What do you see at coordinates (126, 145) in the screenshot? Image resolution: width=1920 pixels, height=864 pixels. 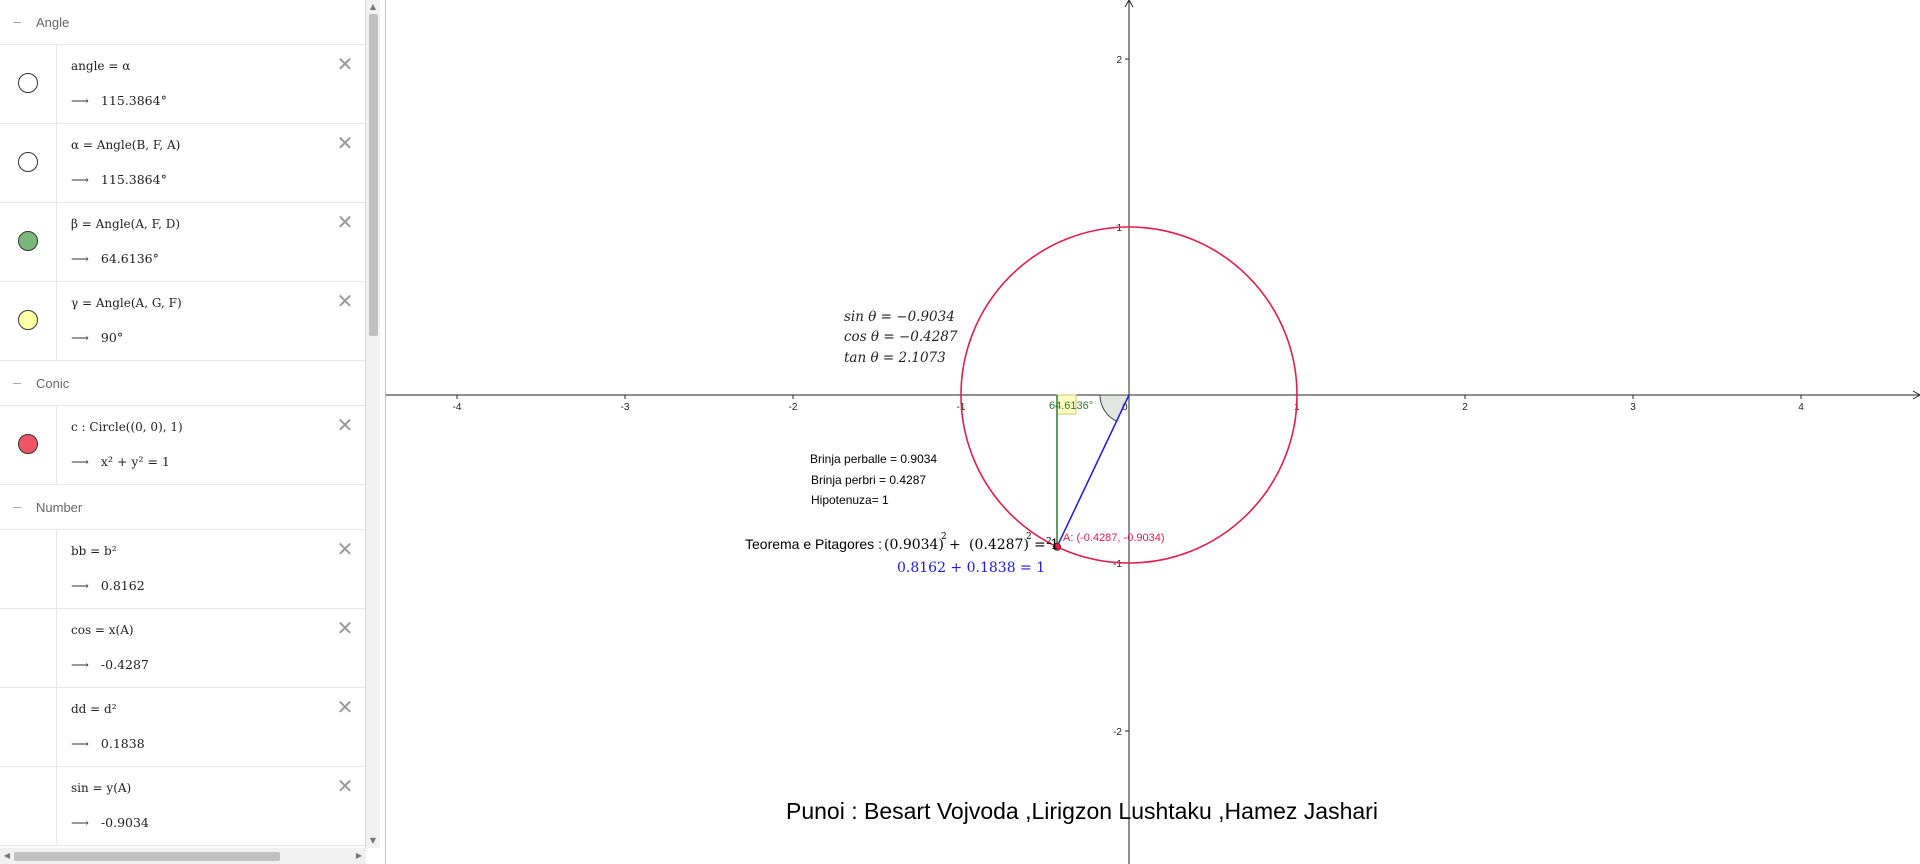 I see `item-definition: α = Angle(B, F, A)` at bounding box center [126, 145].